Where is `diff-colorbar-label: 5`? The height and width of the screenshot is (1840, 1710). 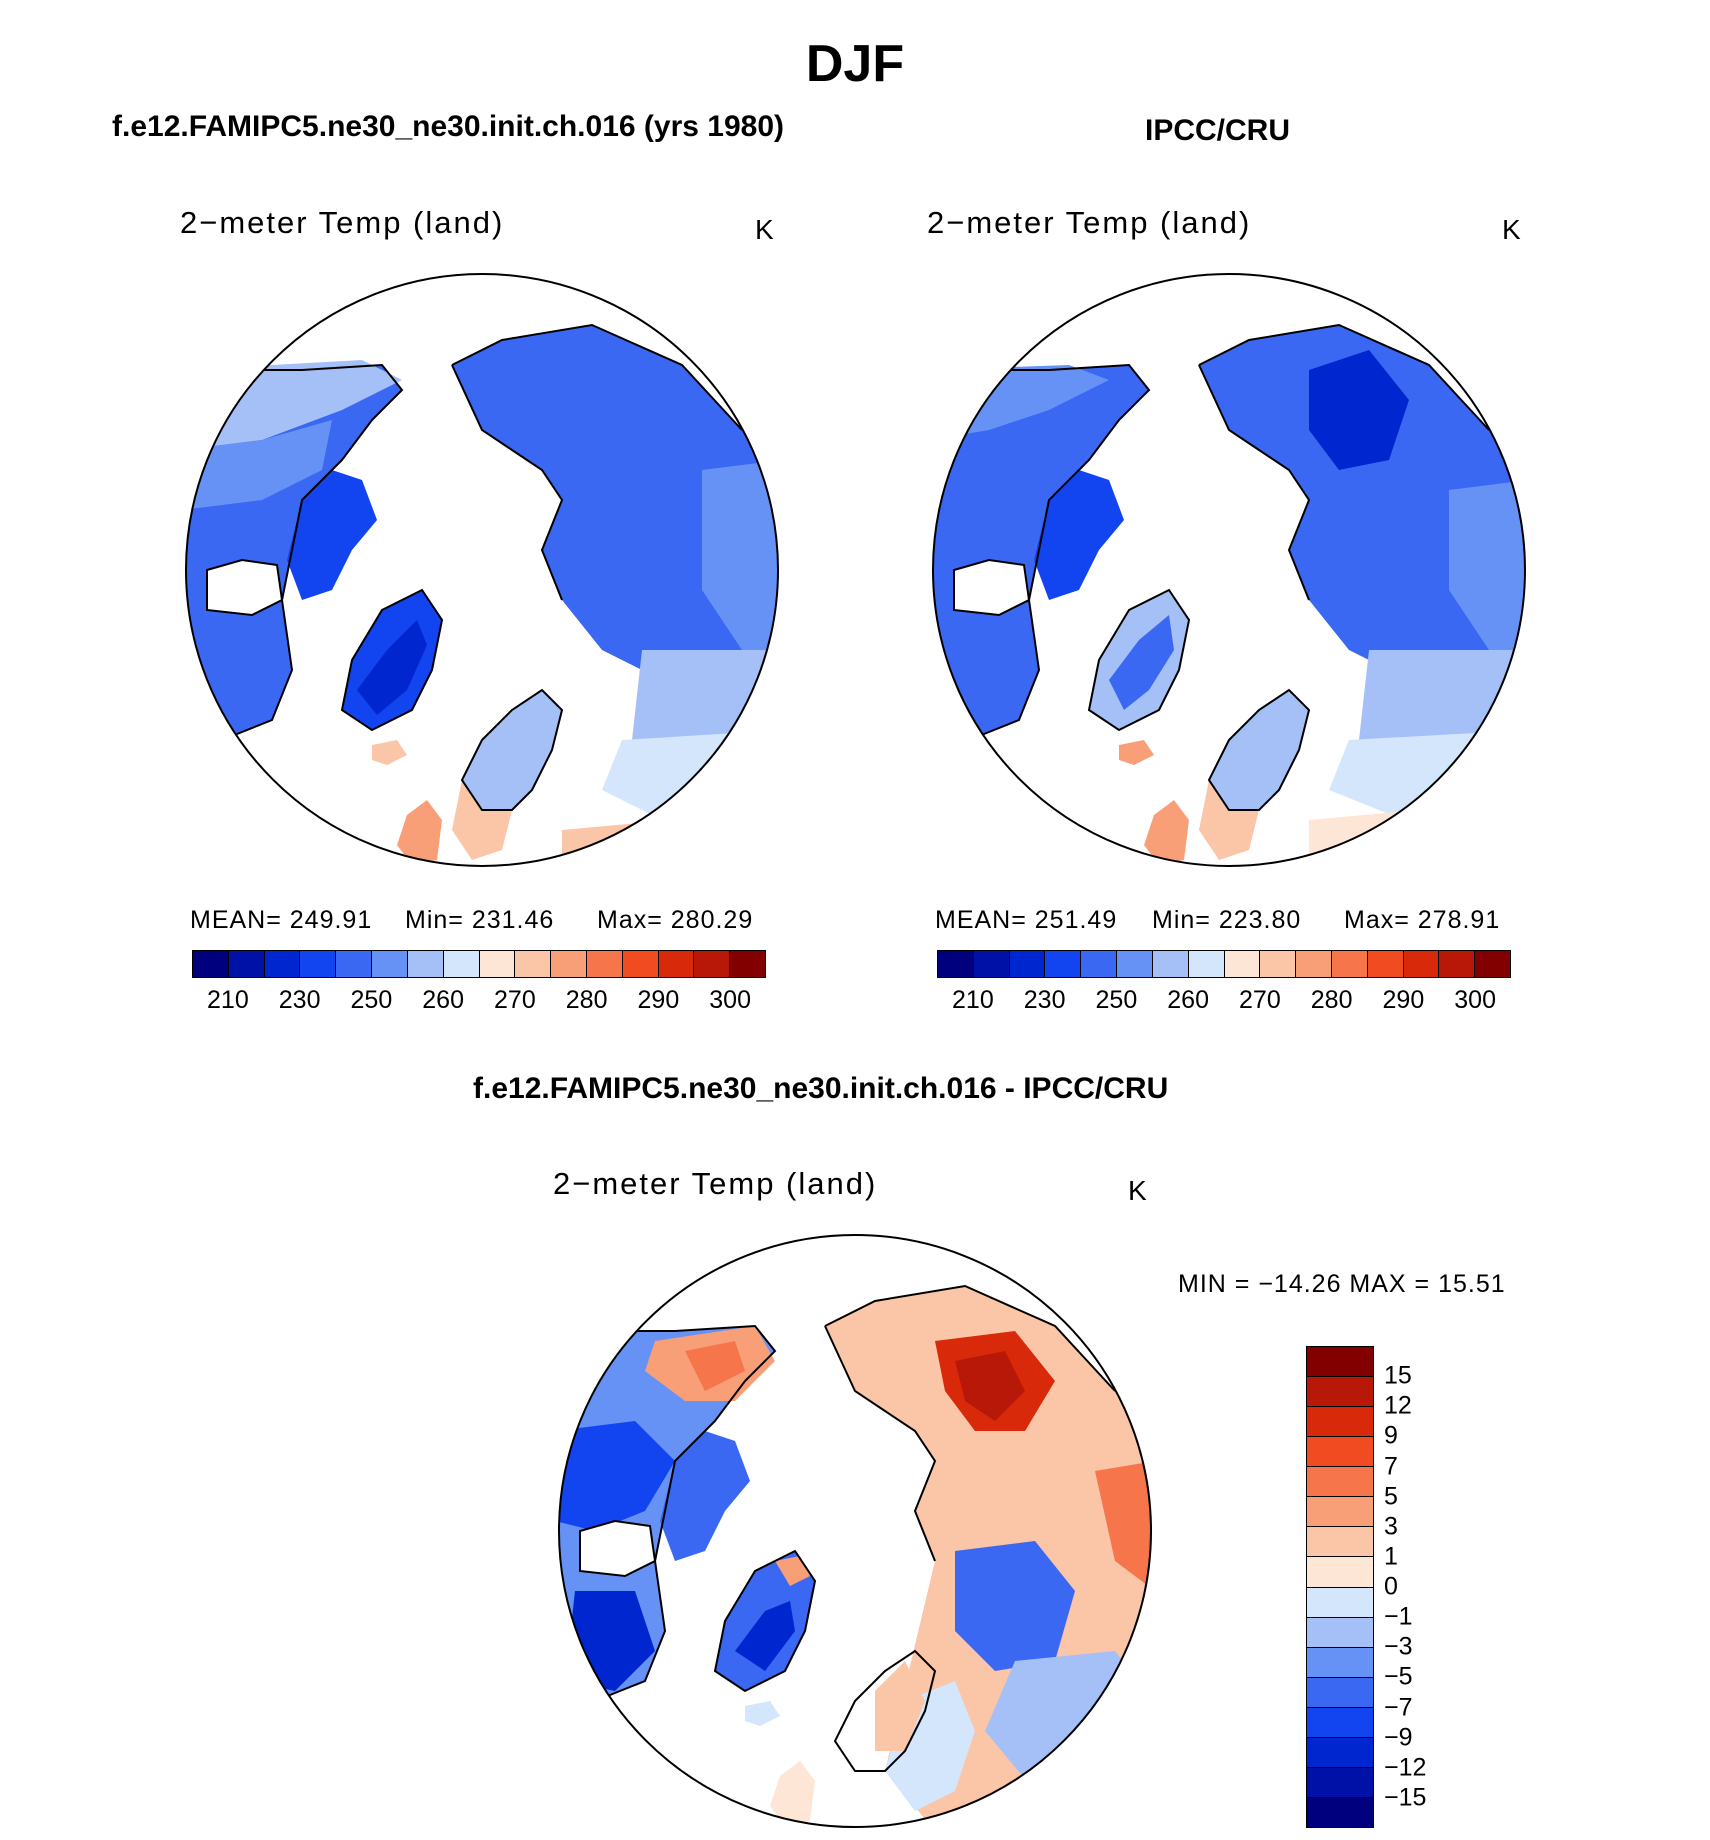
diff-colorbar-label: 5 is located at coordinates (1391, 1496).